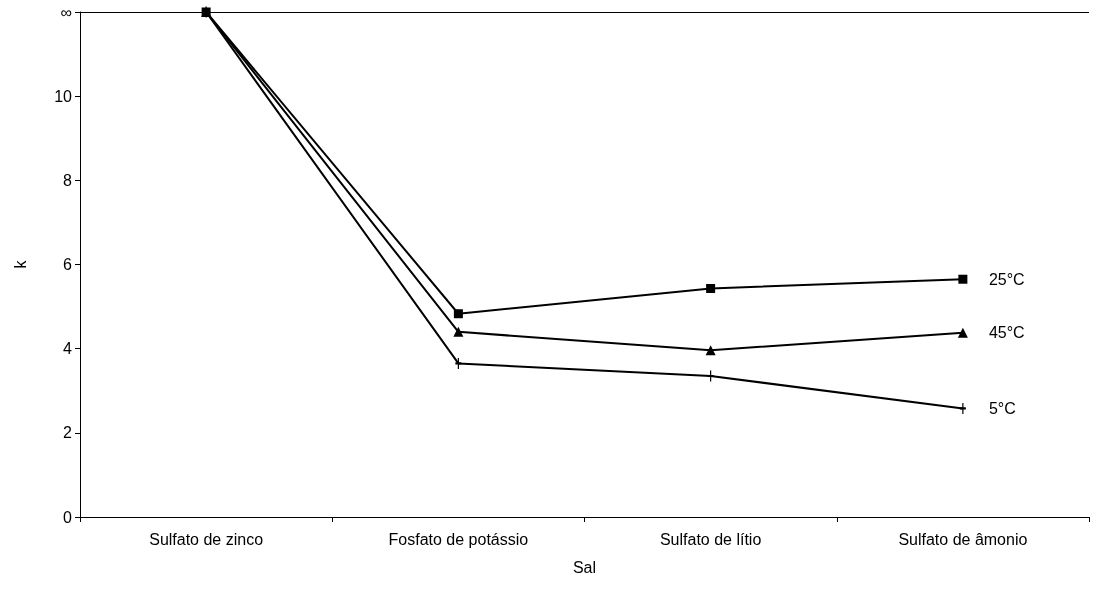  Describe the element at coordinates (584, 567) in the screenshot. I see `x-axis-title: Sal` at that location.